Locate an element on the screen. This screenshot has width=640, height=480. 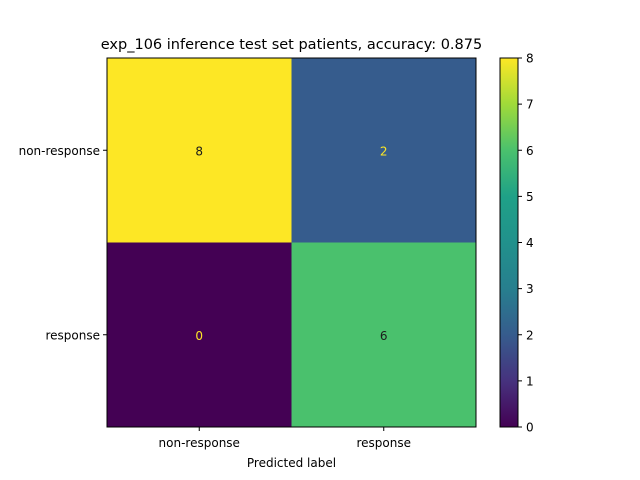
y-axis-ticks: non-response response is located at coordinates (63, 243).